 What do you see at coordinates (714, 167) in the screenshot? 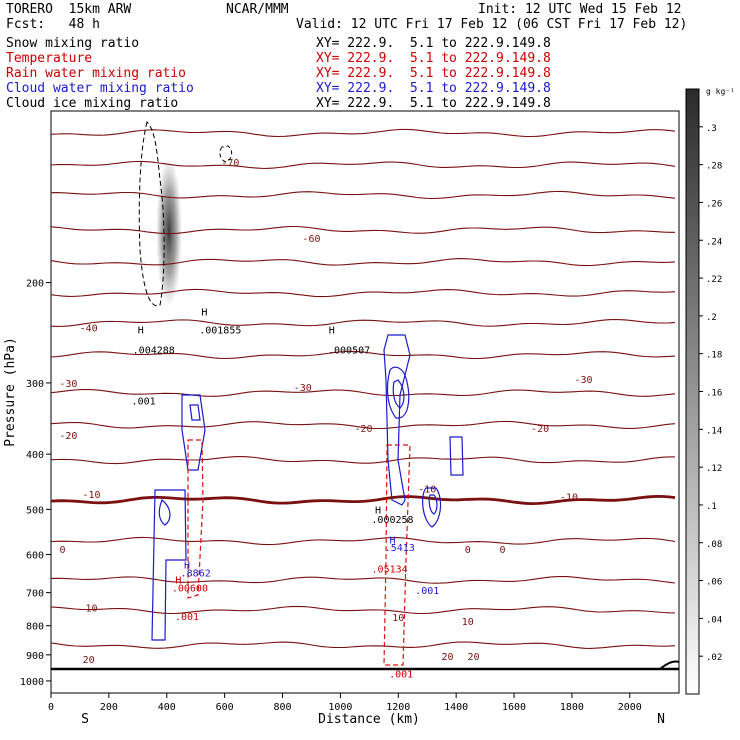
I see `colorbar-tick-label: .28` at bounding box center [714, 167].